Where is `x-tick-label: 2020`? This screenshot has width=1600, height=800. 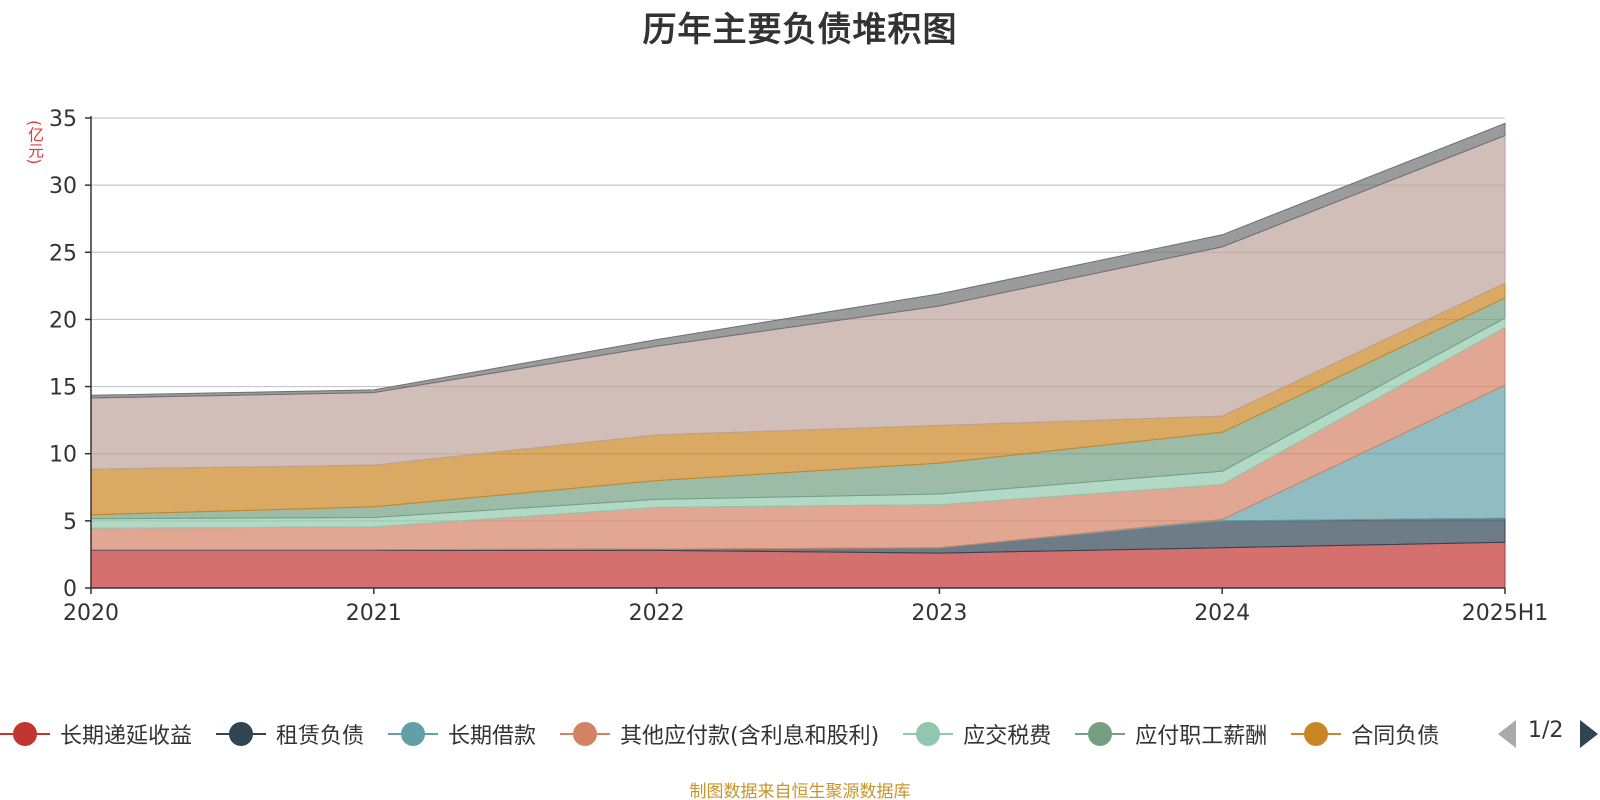 x-tick-label: 2020 is located at coordinates (91, 613).